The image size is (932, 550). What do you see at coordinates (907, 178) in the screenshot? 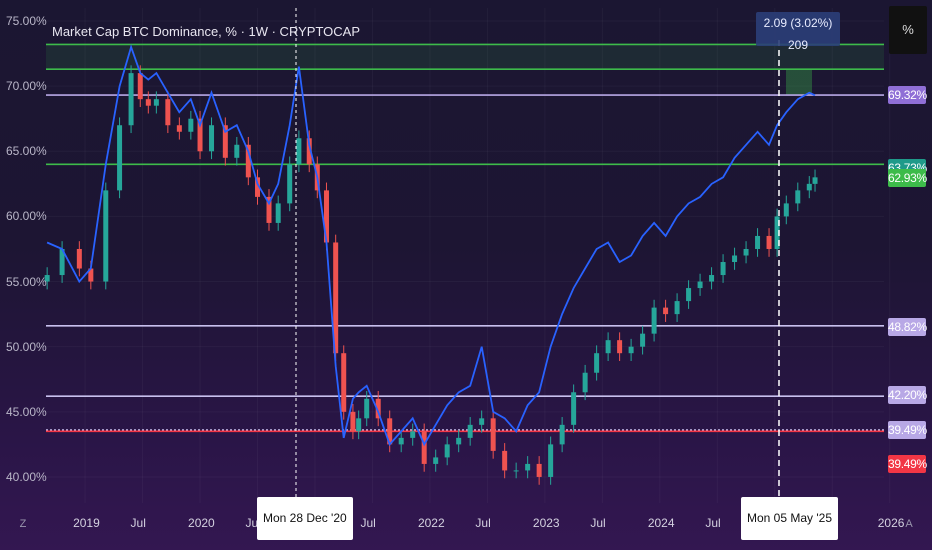
I see `price-tag: 62.93%` at bounding box center [907, 178].